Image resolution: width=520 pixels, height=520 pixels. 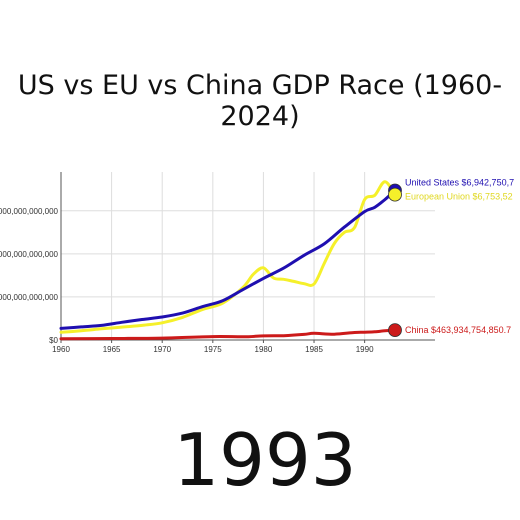 What do you see at coordinates (61, 349) in the screenshot?
I see `x-tick-label: 1960` at bounding box center [61, 349].